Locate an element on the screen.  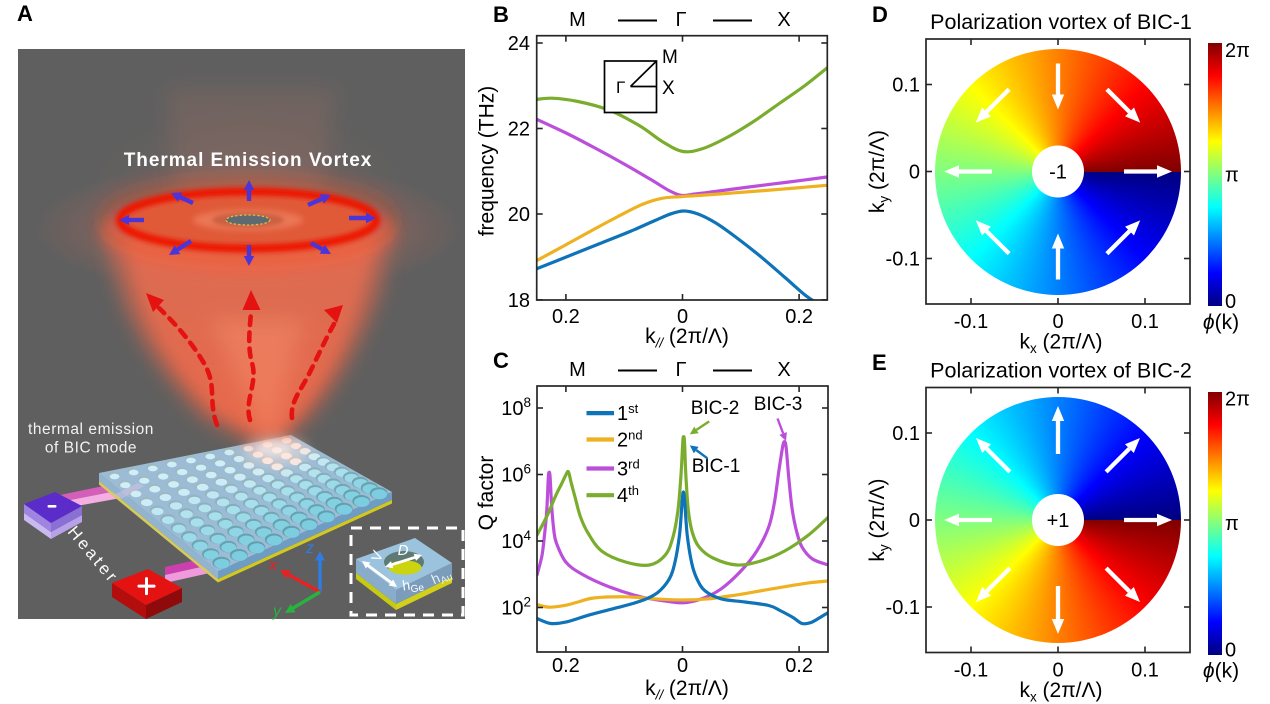
svg-text: Thermal Emission Vortex is located at coordinates (248, 160).